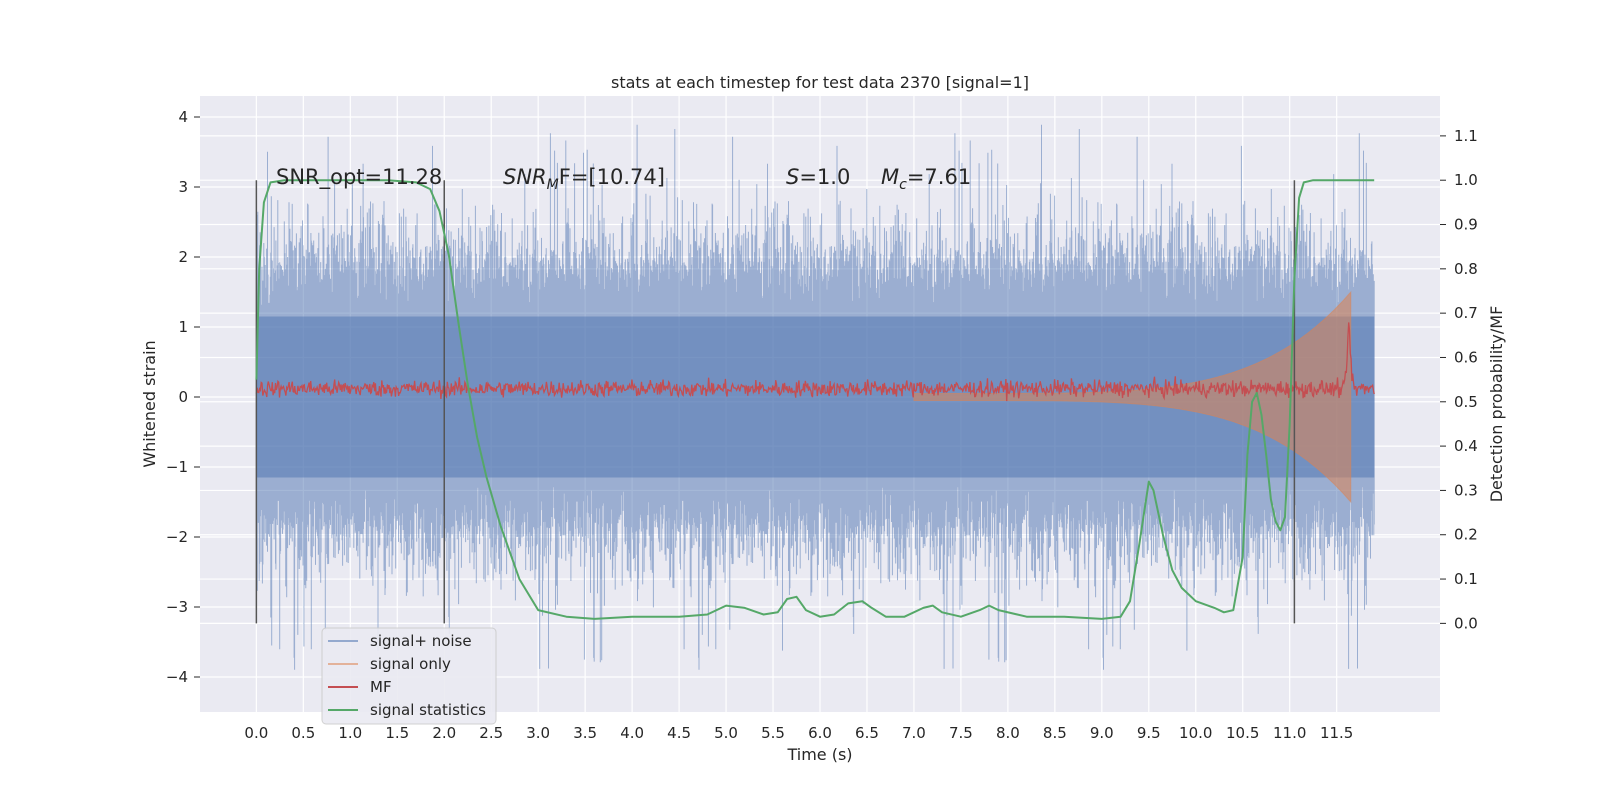 The width and height of the screenshot is (1600, 800). I want to click on annotation-snr-opt: SNR_opt=11.28, so click(359, 177).